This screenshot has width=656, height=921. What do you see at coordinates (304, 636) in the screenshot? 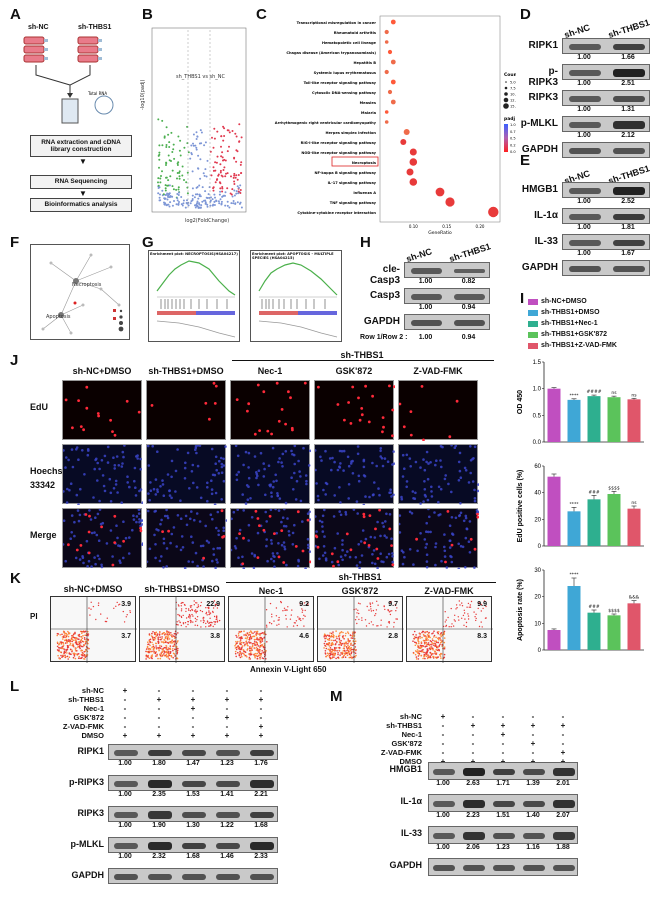
I see `flow-lower-right-percent: 4.6` at bounding box center [304, 636].